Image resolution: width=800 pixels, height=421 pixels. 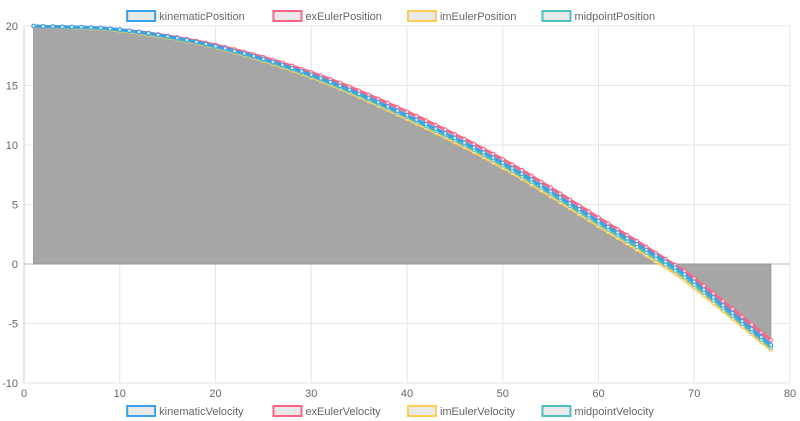 What do you see at coordinates (478, 17) in the screenshot?
I see `legend-label: imEulerPosition` at bounding box center [478, 17].